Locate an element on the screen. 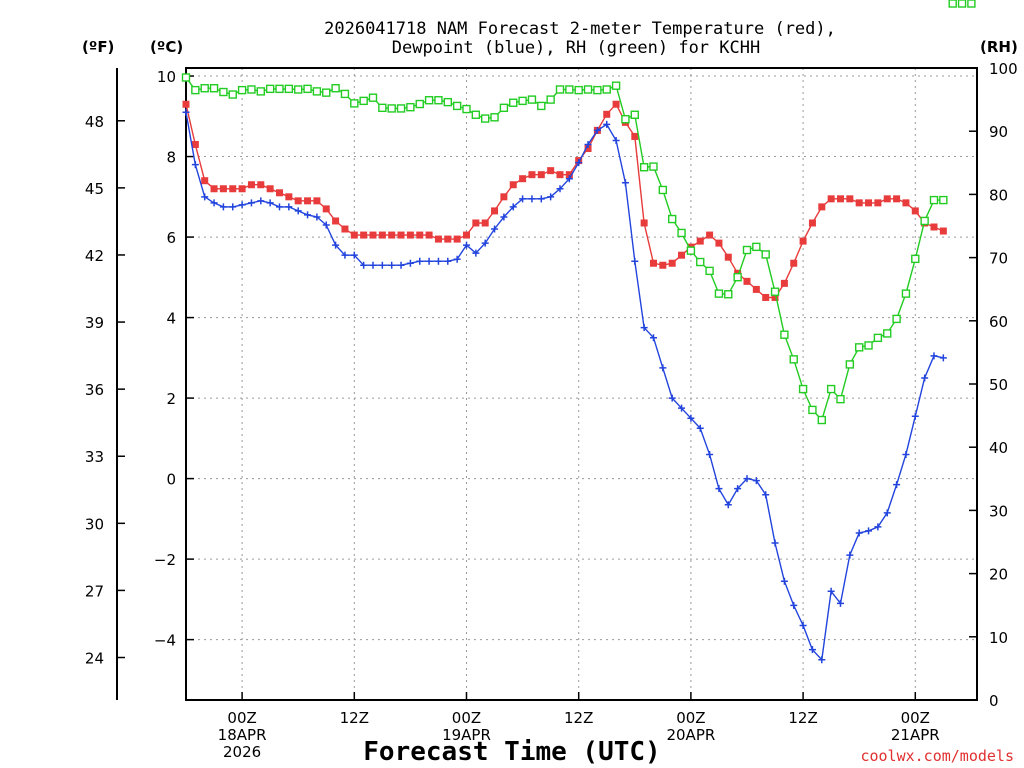  celsius-tick-label: −4 is located at coordinates (165, 641).